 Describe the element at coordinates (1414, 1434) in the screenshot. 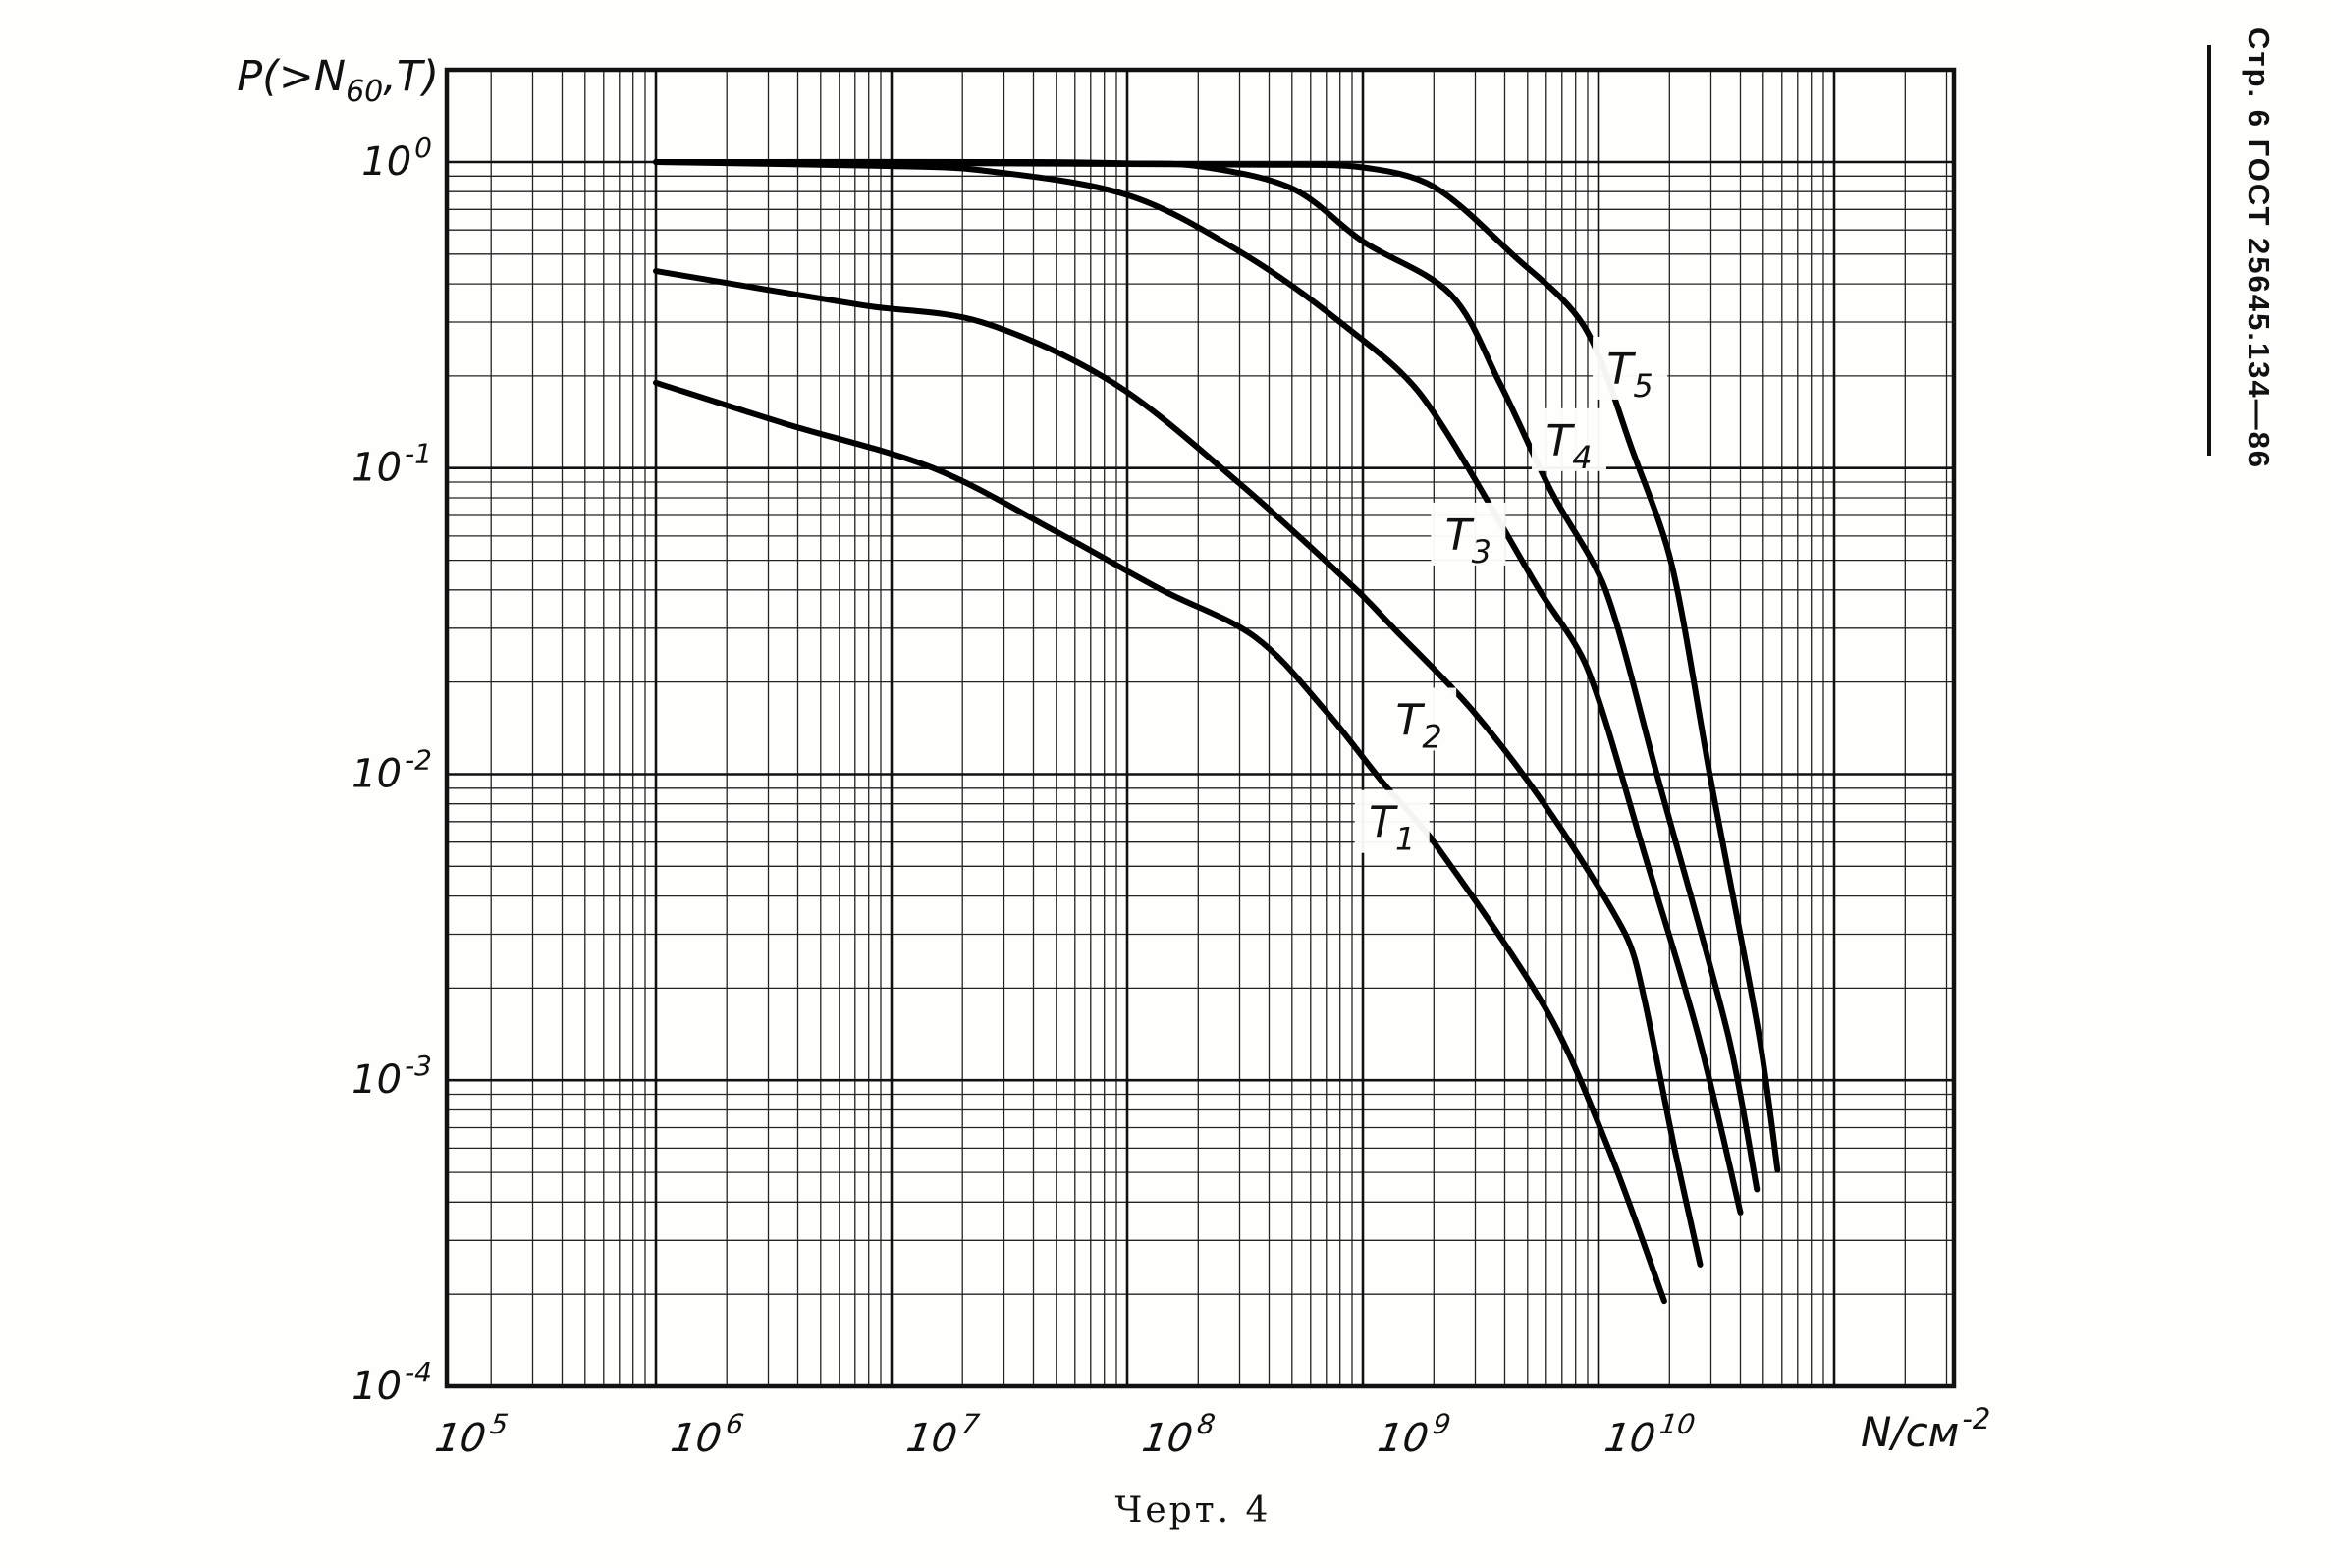

I see `x-tick-label: 109` at that location.